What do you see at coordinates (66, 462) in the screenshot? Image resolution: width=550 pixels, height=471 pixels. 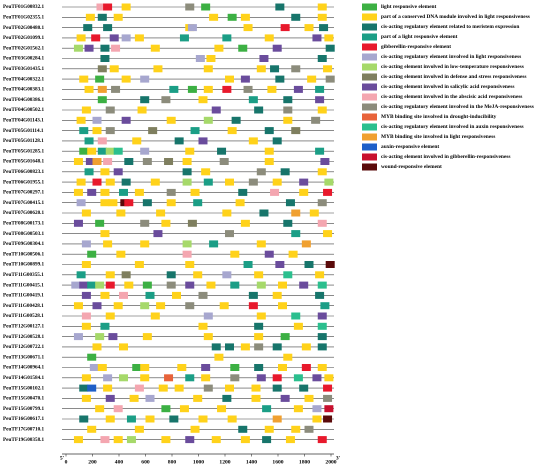 I see `x-tick-label: 0` at bounding box center [66, 462].